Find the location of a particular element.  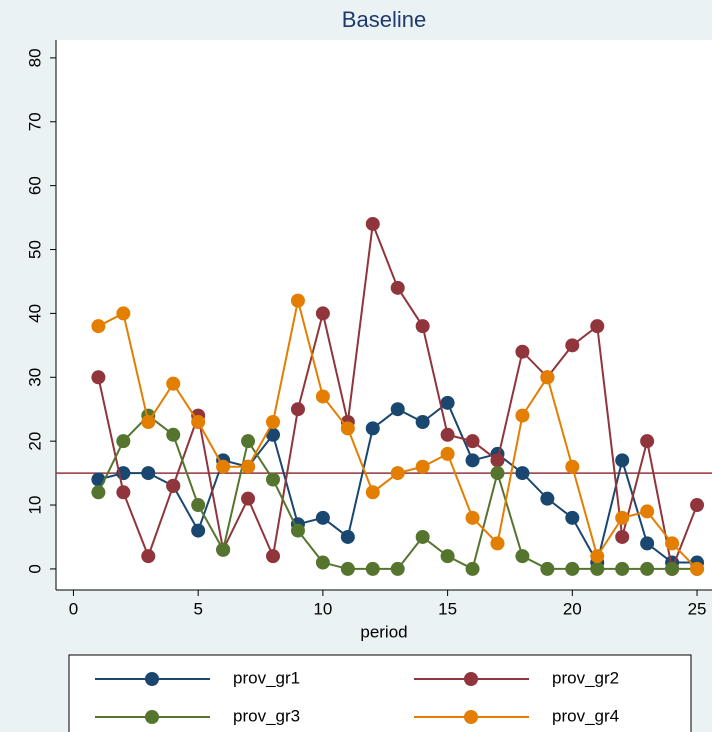

x-tick-label: 25 is located at coordinates (697, 608).